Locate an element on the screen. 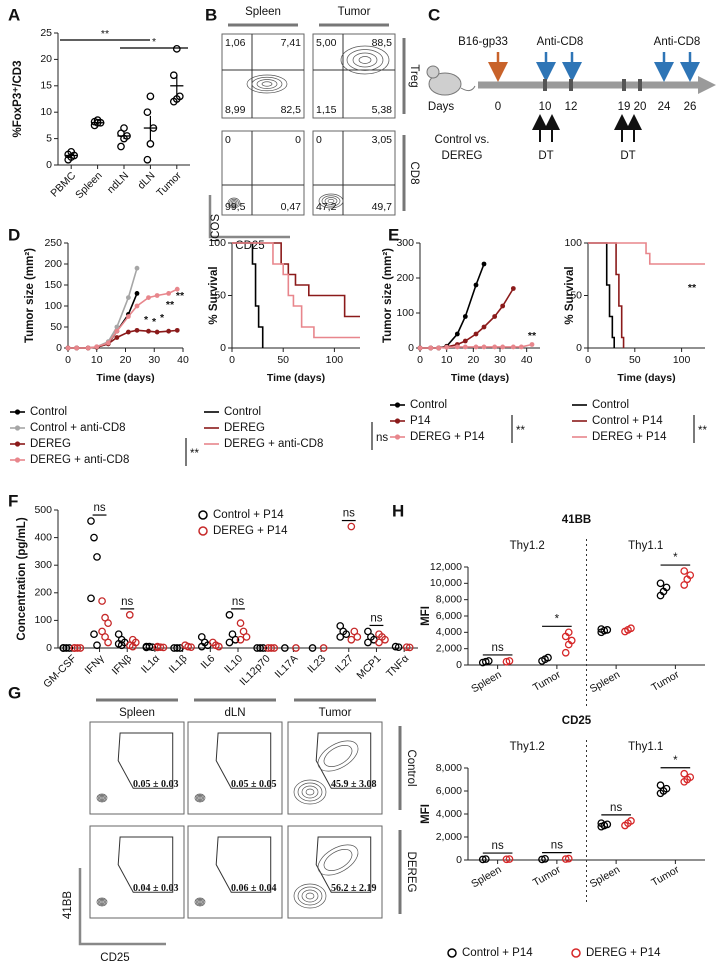 This screenshot has width=718, height=972. legend-note: ns is located at coordinates (382, 438).